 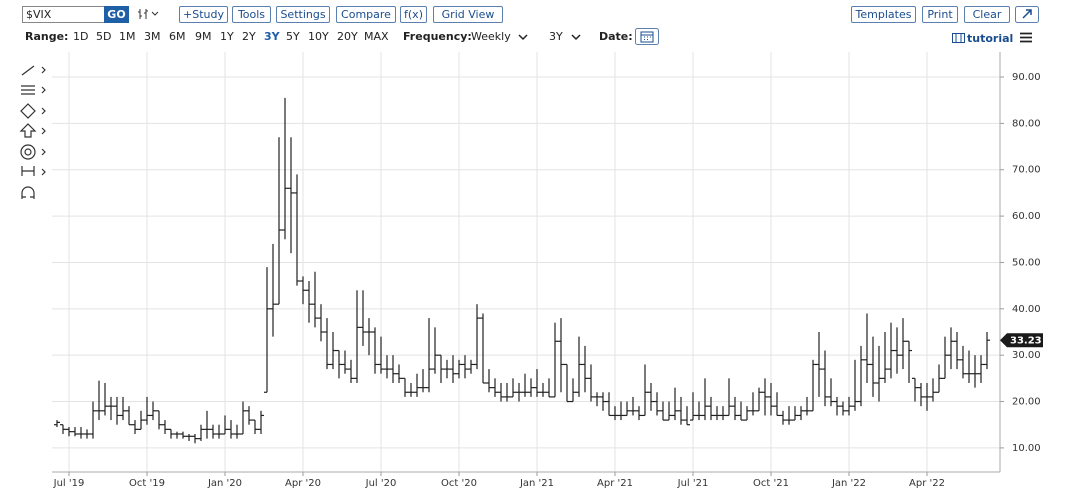 What do you see at coordinates (116, 14) in the screenshot?
I see `go-button: GO` at bounding box center [116, 14].